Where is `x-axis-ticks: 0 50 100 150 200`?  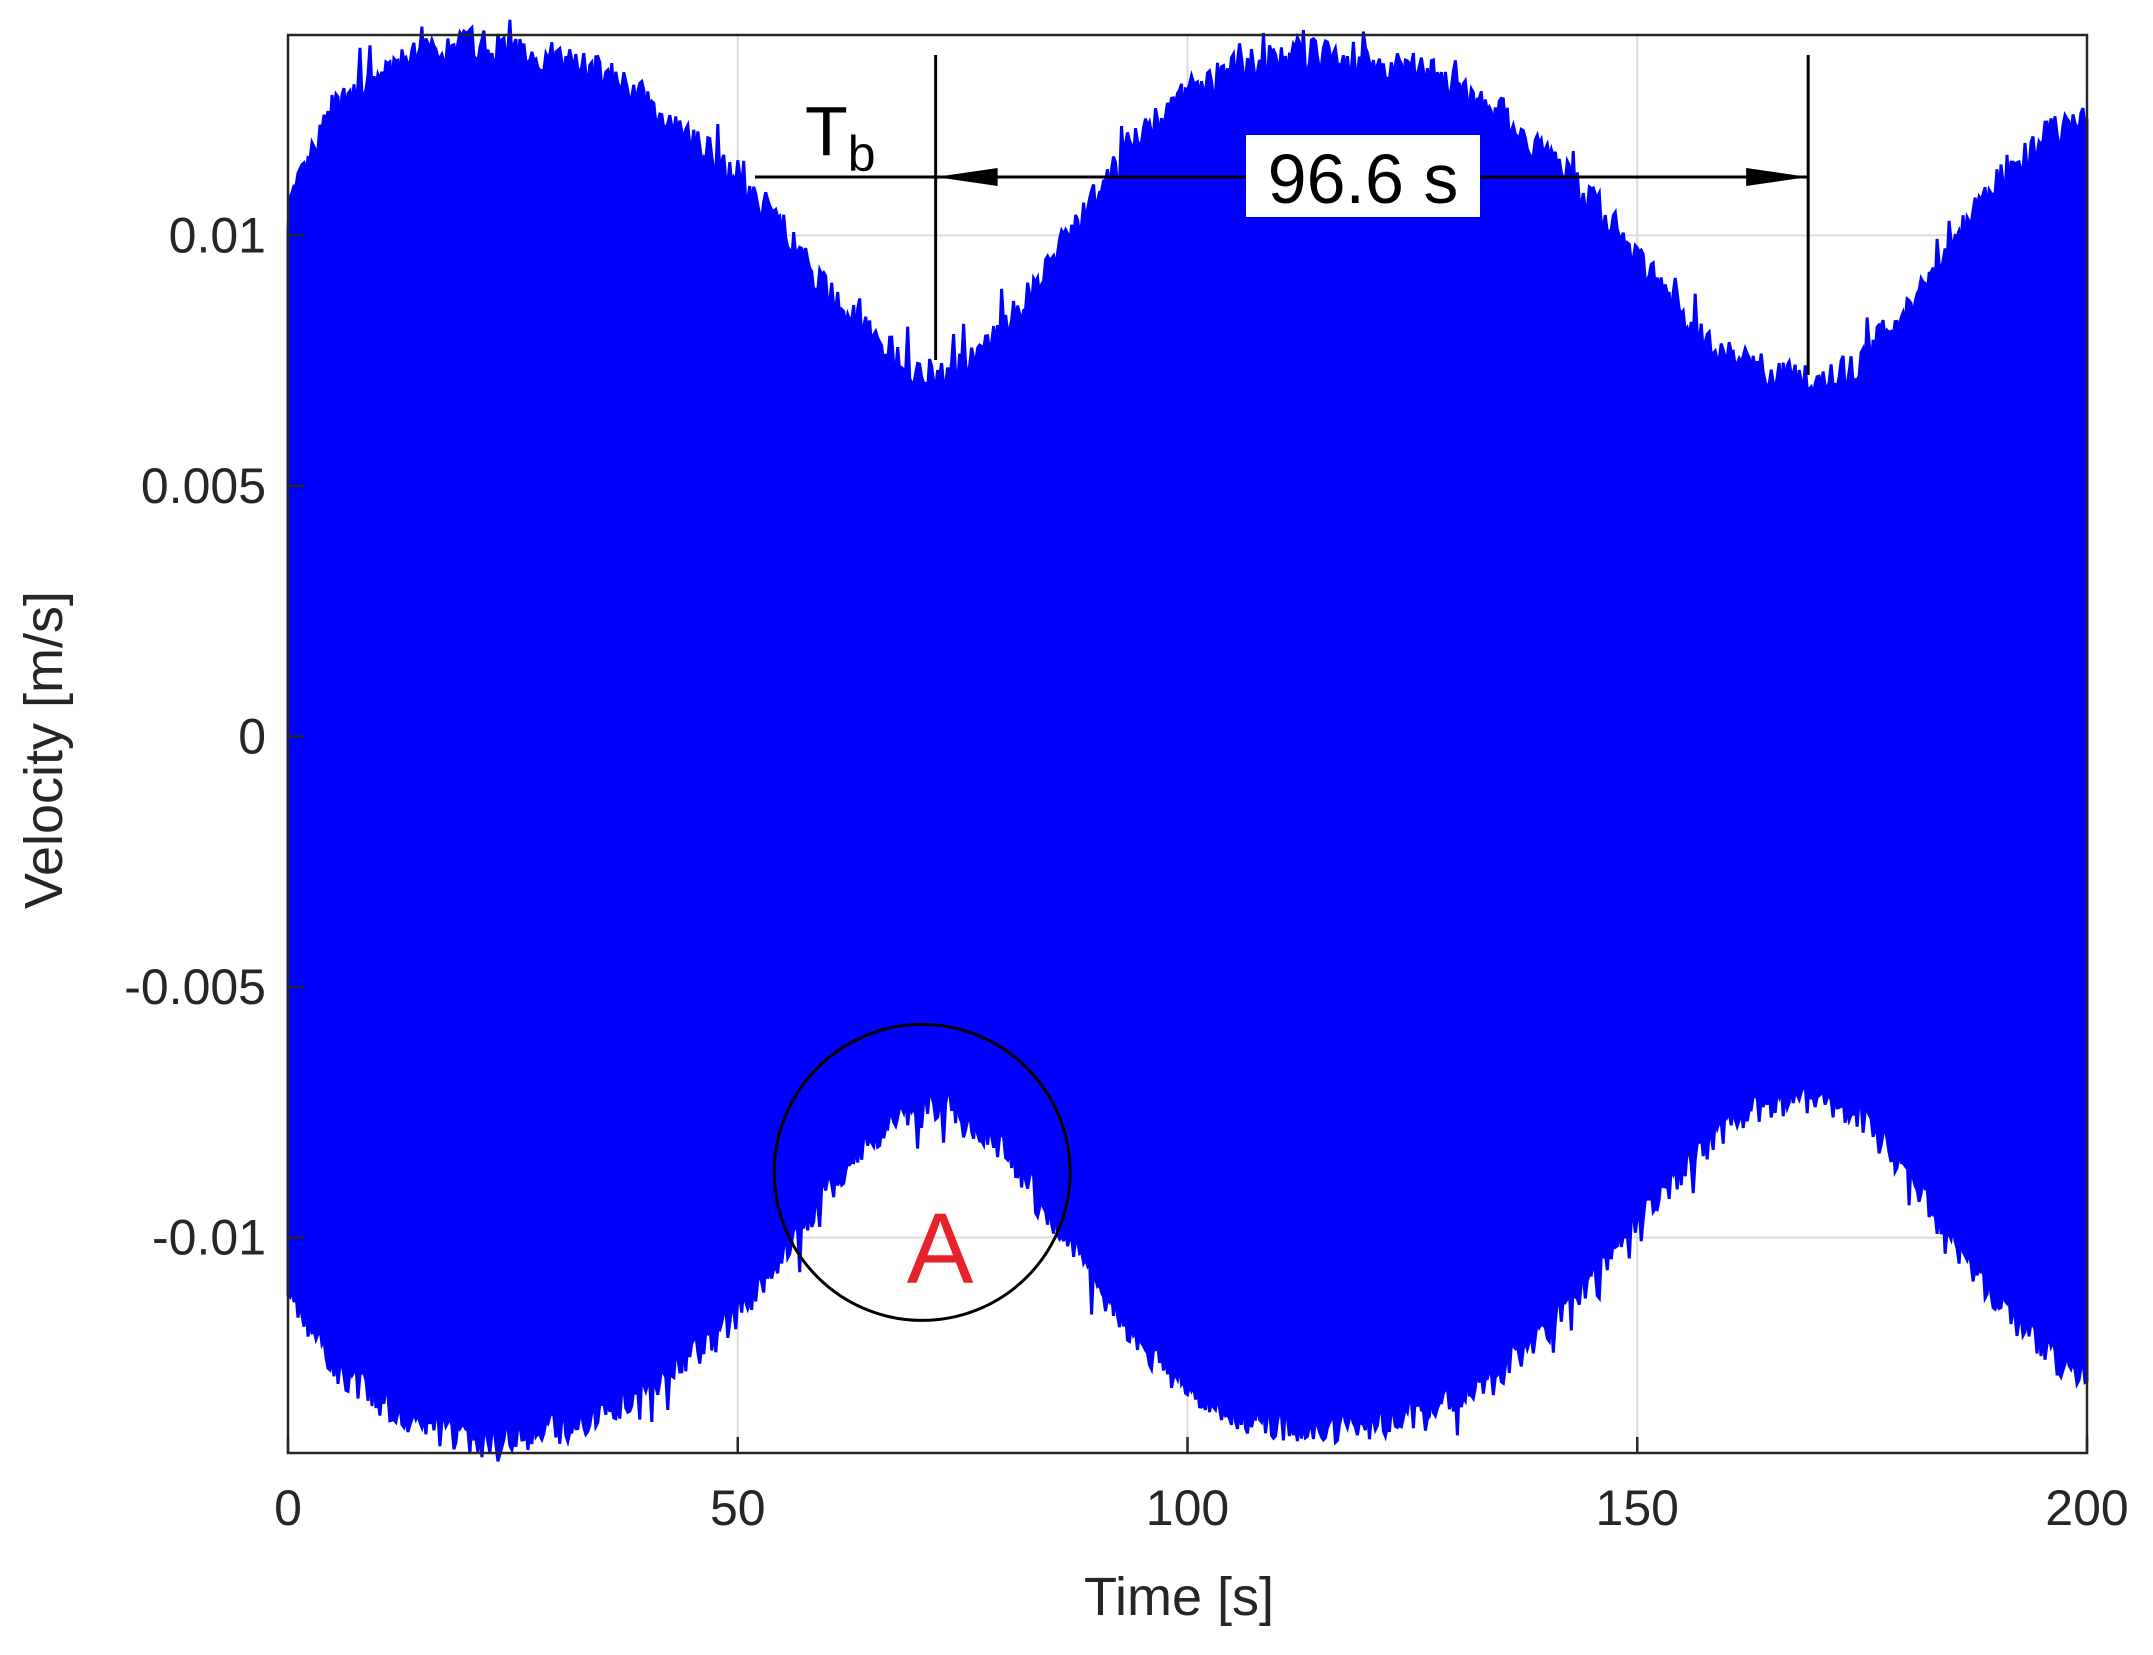
x-axis-ticks: 0 50 100 150 200 is located at coordinates (1201, 1486).